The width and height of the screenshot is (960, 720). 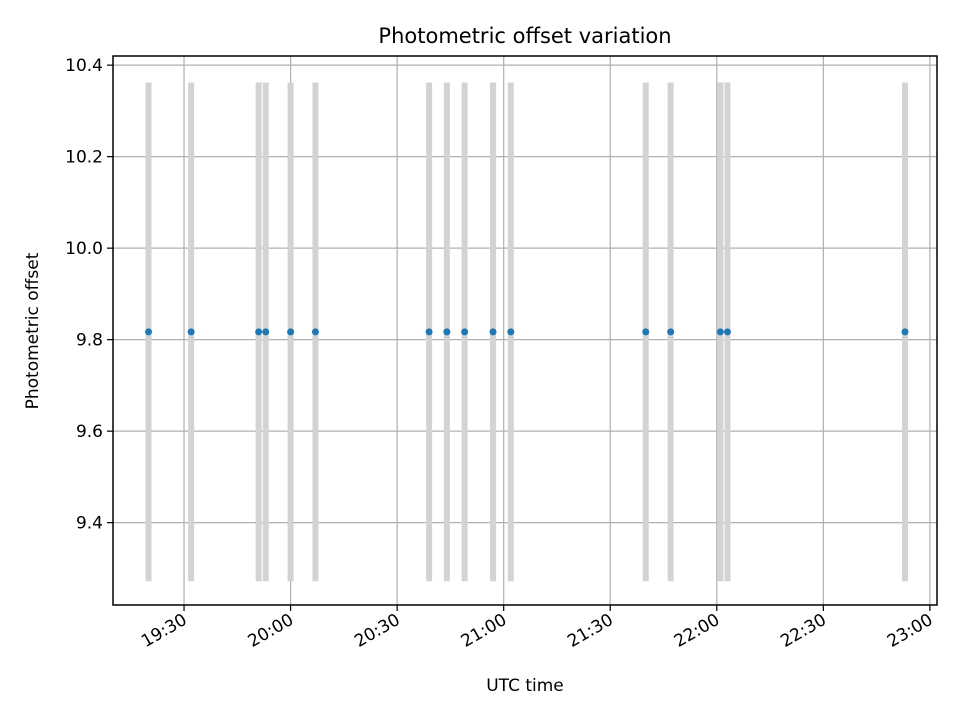 I want to click on y-axis-label: Photometric offset, so click(x=33, y=330).